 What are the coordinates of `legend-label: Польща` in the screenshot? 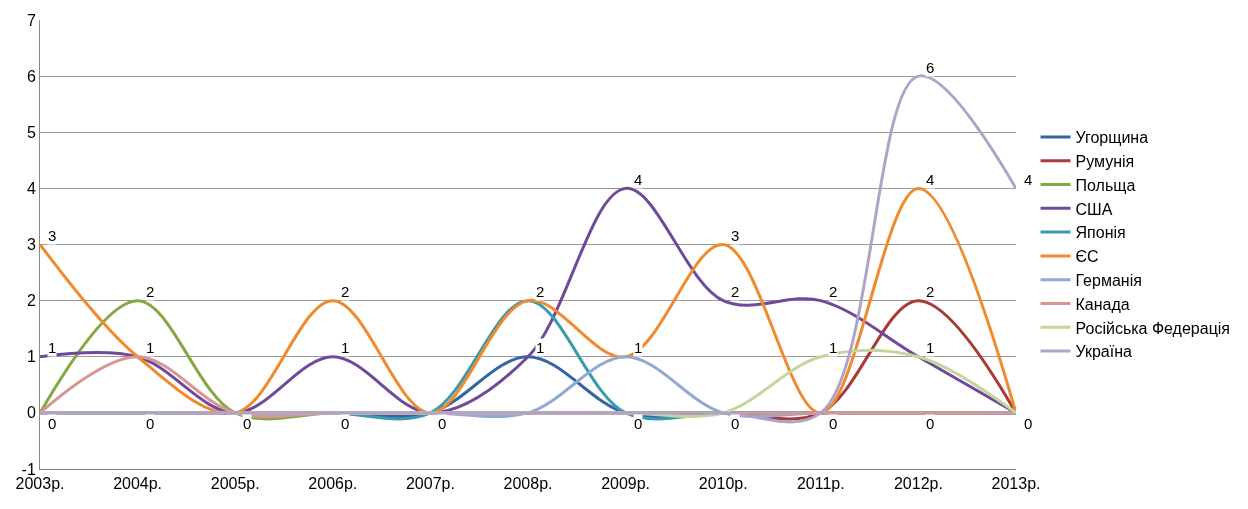 It's located at (1105, 185).